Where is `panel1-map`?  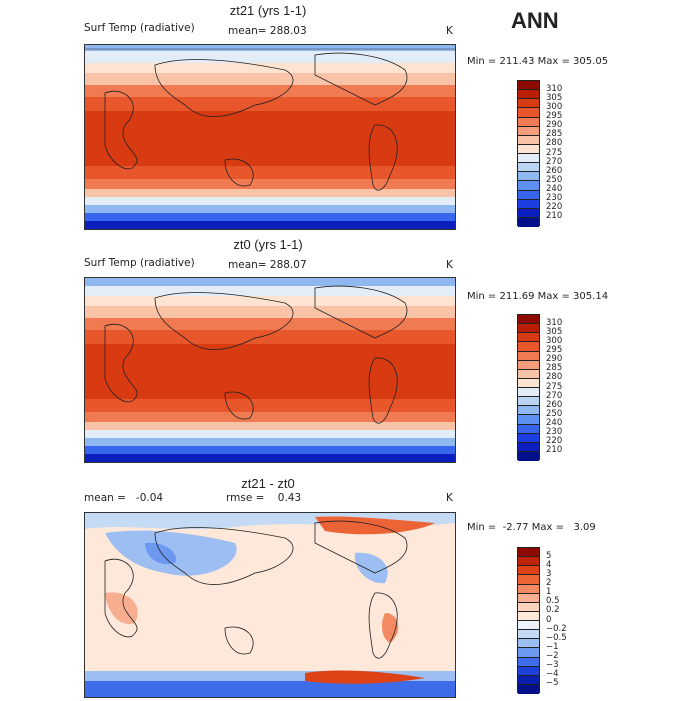 panel1-map is located at coordinates (270, 137).